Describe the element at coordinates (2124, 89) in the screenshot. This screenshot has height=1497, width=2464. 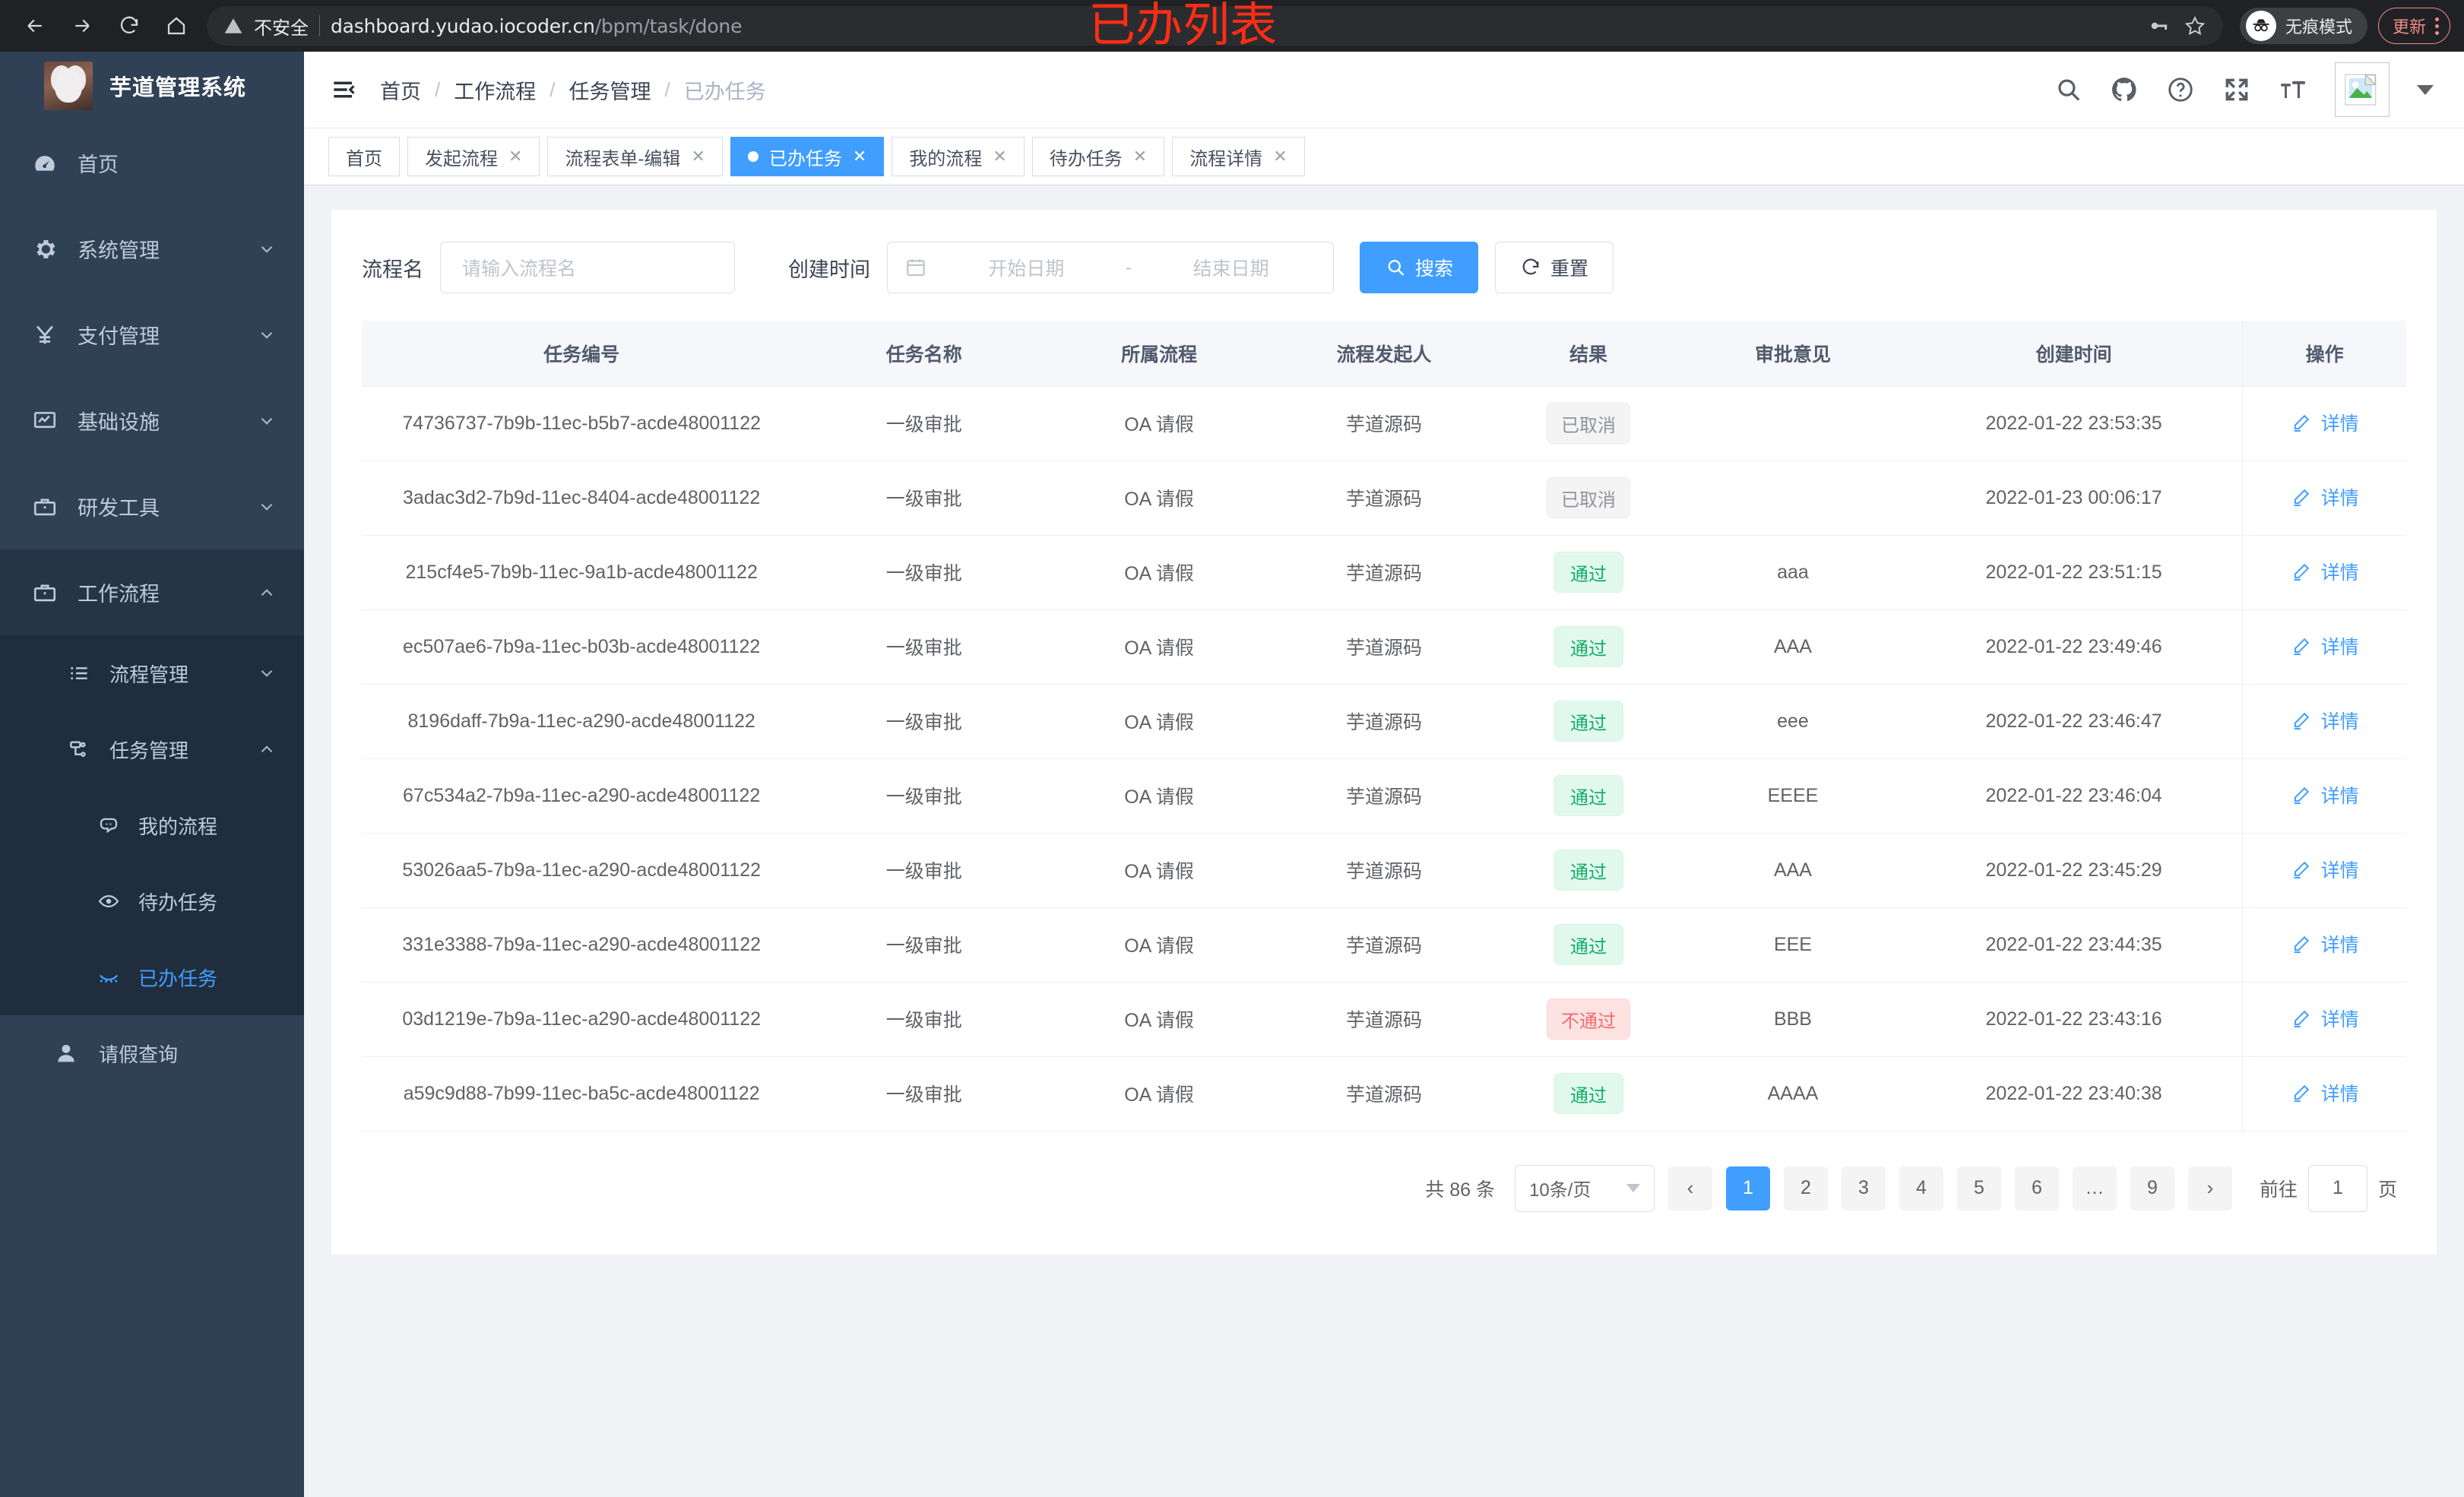
I see `github-icon` at that location.